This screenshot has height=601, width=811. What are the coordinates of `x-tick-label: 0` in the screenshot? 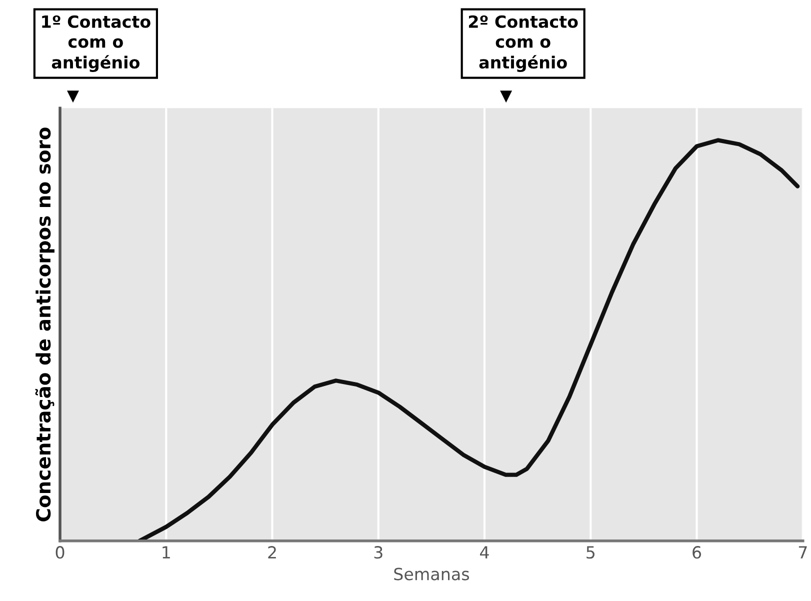 It's located at (60, 552).